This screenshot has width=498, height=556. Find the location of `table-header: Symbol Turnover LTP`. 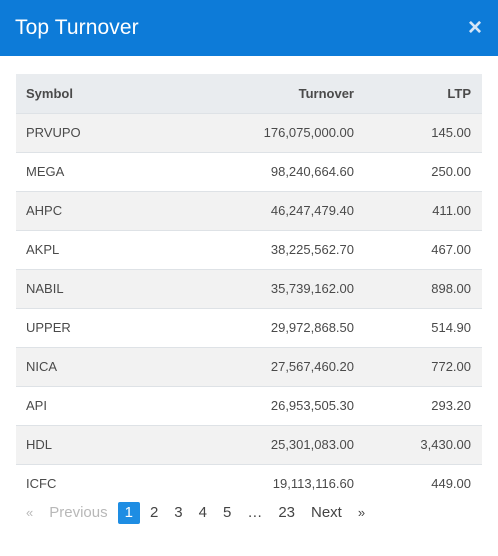

table-header: Symbol Turnover LTP is located at coordinates (249, 93).